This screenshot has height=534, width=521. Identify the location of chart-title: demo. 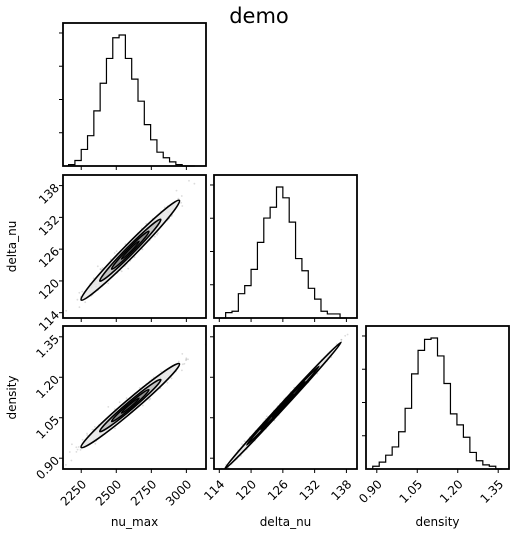
(259, 16).